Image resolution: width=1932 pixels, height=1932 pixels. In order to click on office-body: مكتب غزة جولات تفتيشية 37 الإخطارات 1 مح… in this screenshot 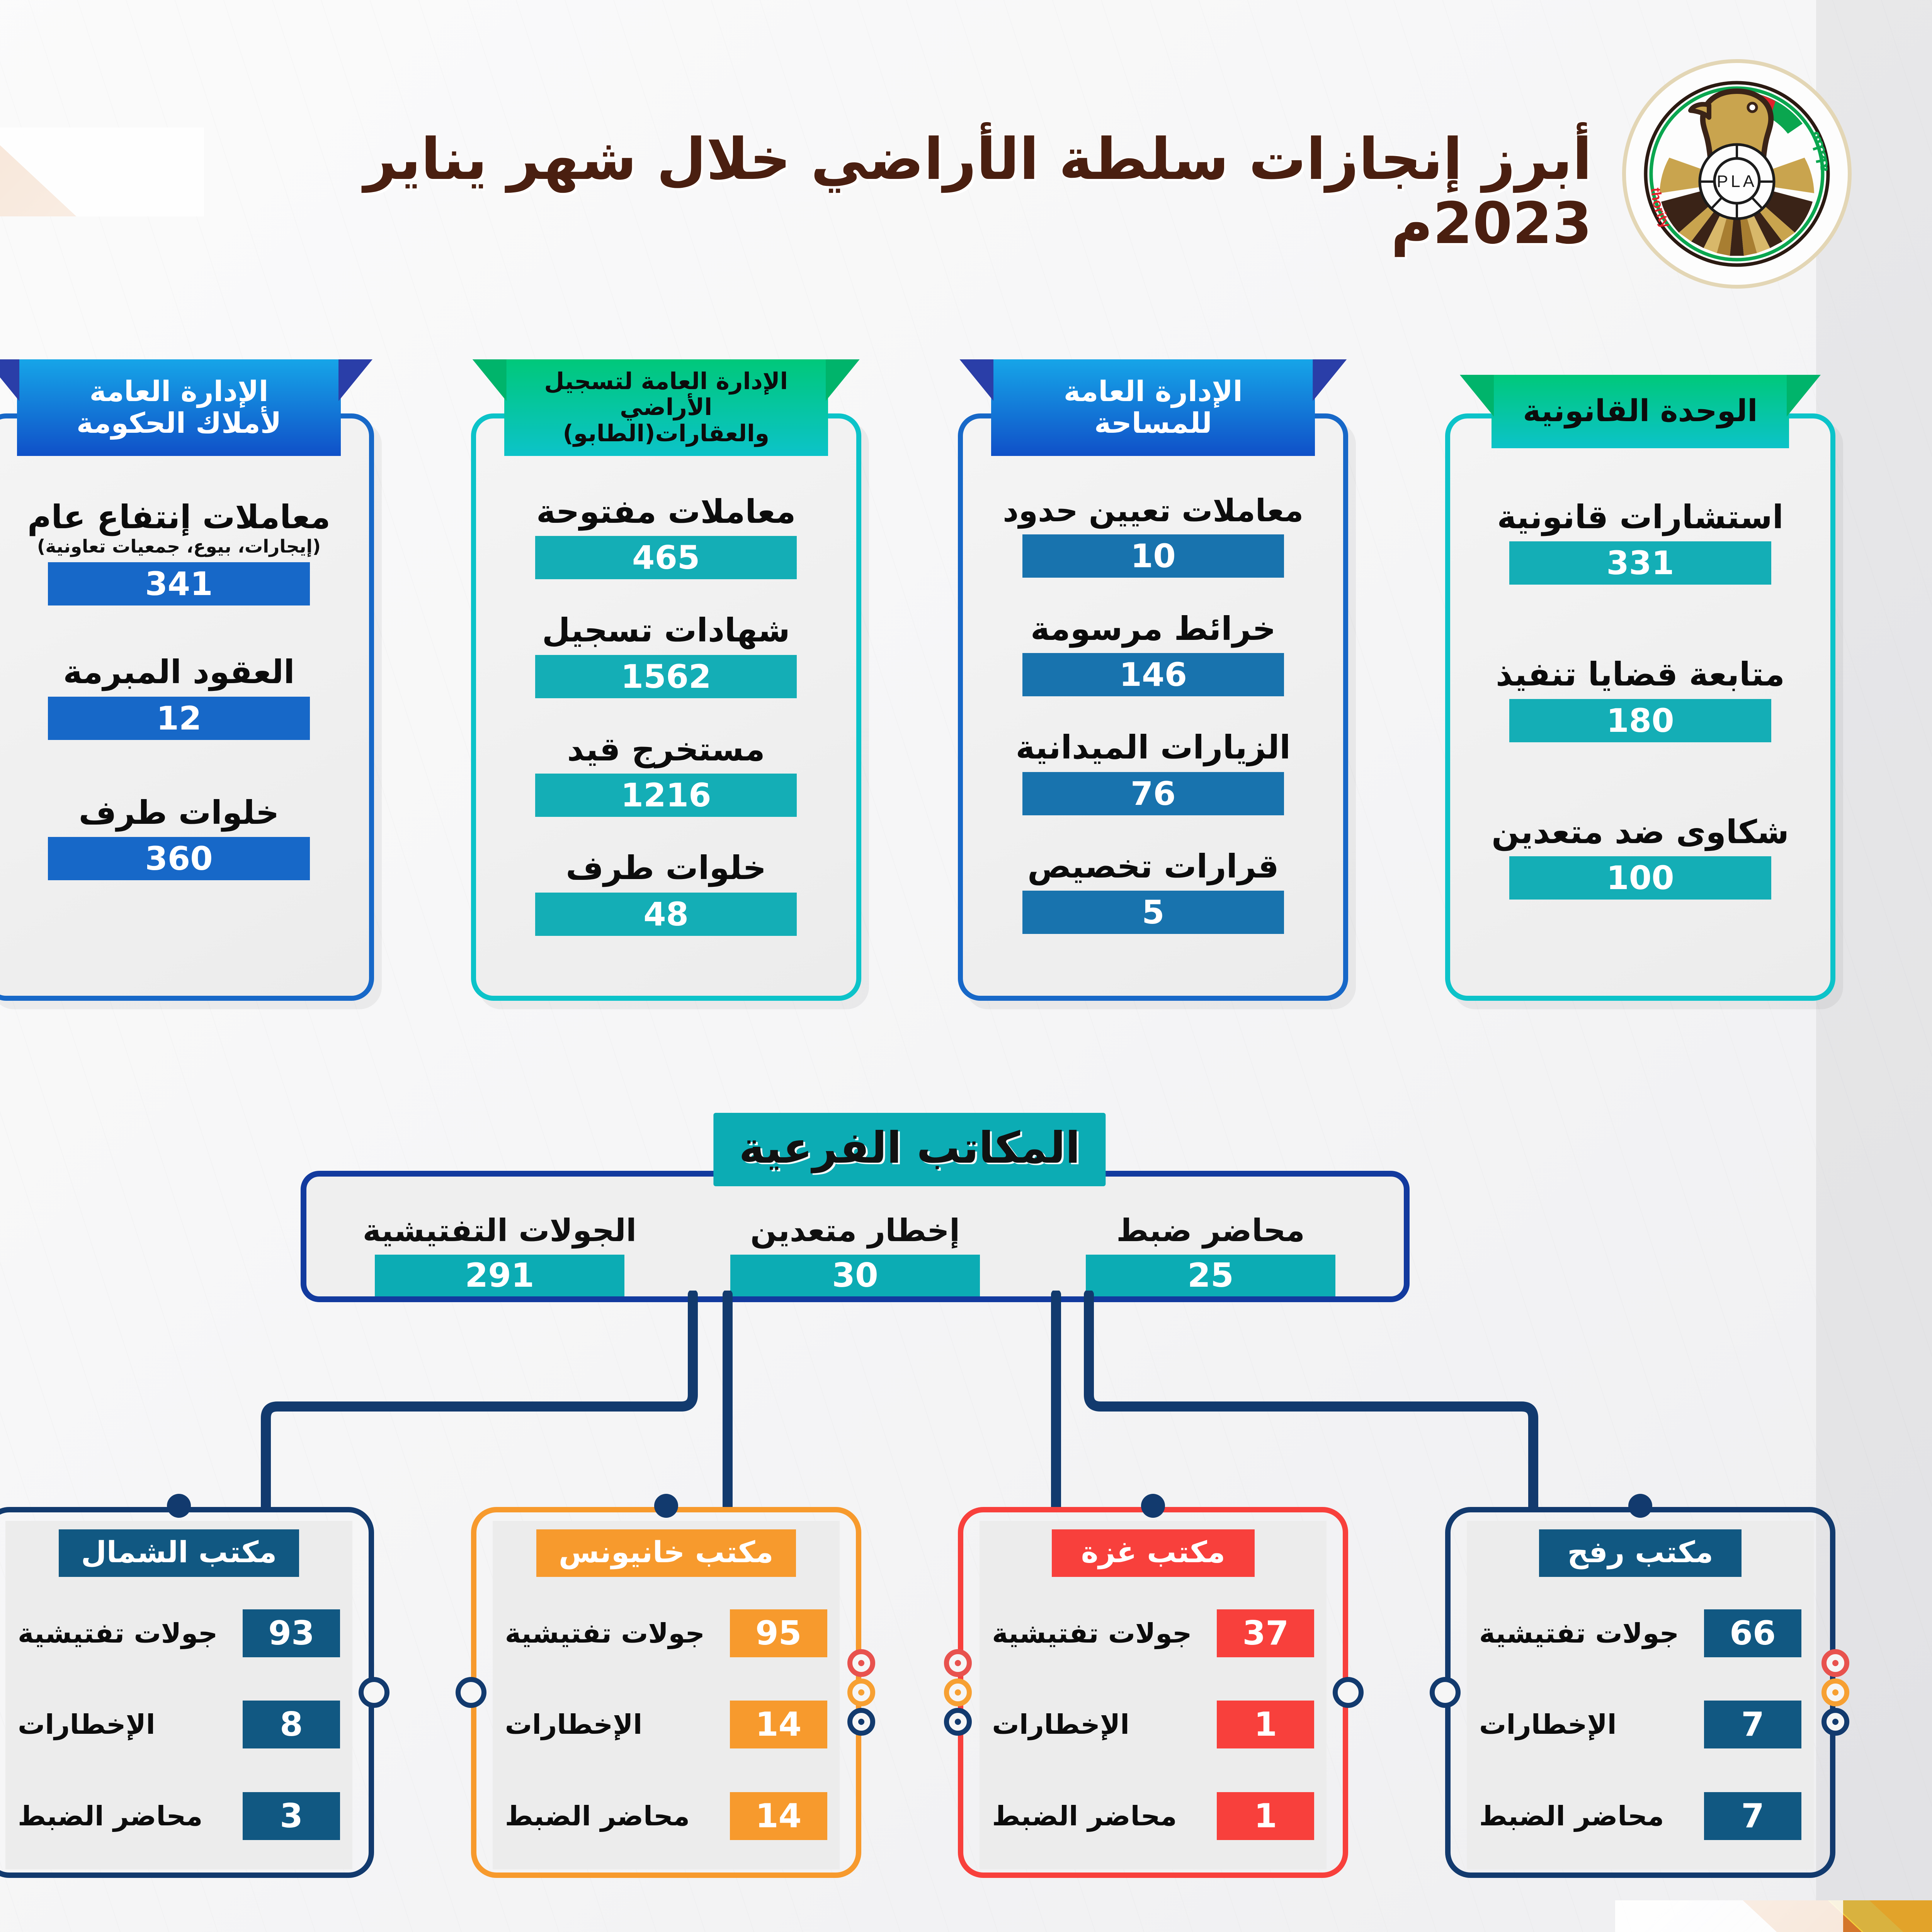, I will do `click(1154, 1695)`.